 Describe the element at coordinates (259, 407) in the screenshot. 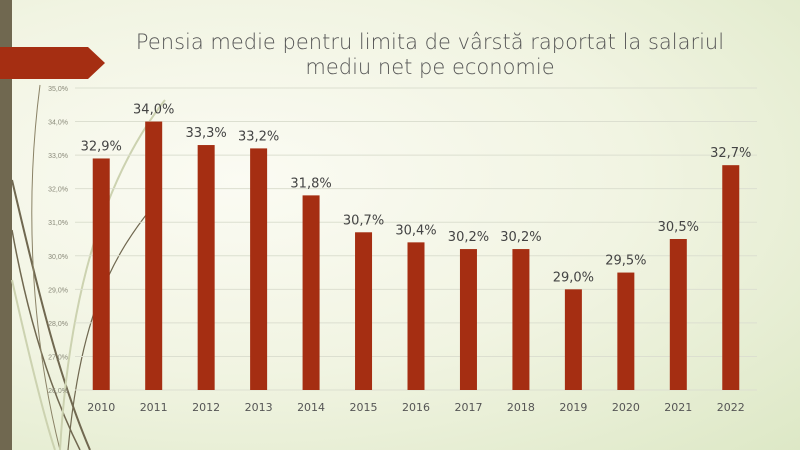

I see `x-tick-label: 2013` at that location.